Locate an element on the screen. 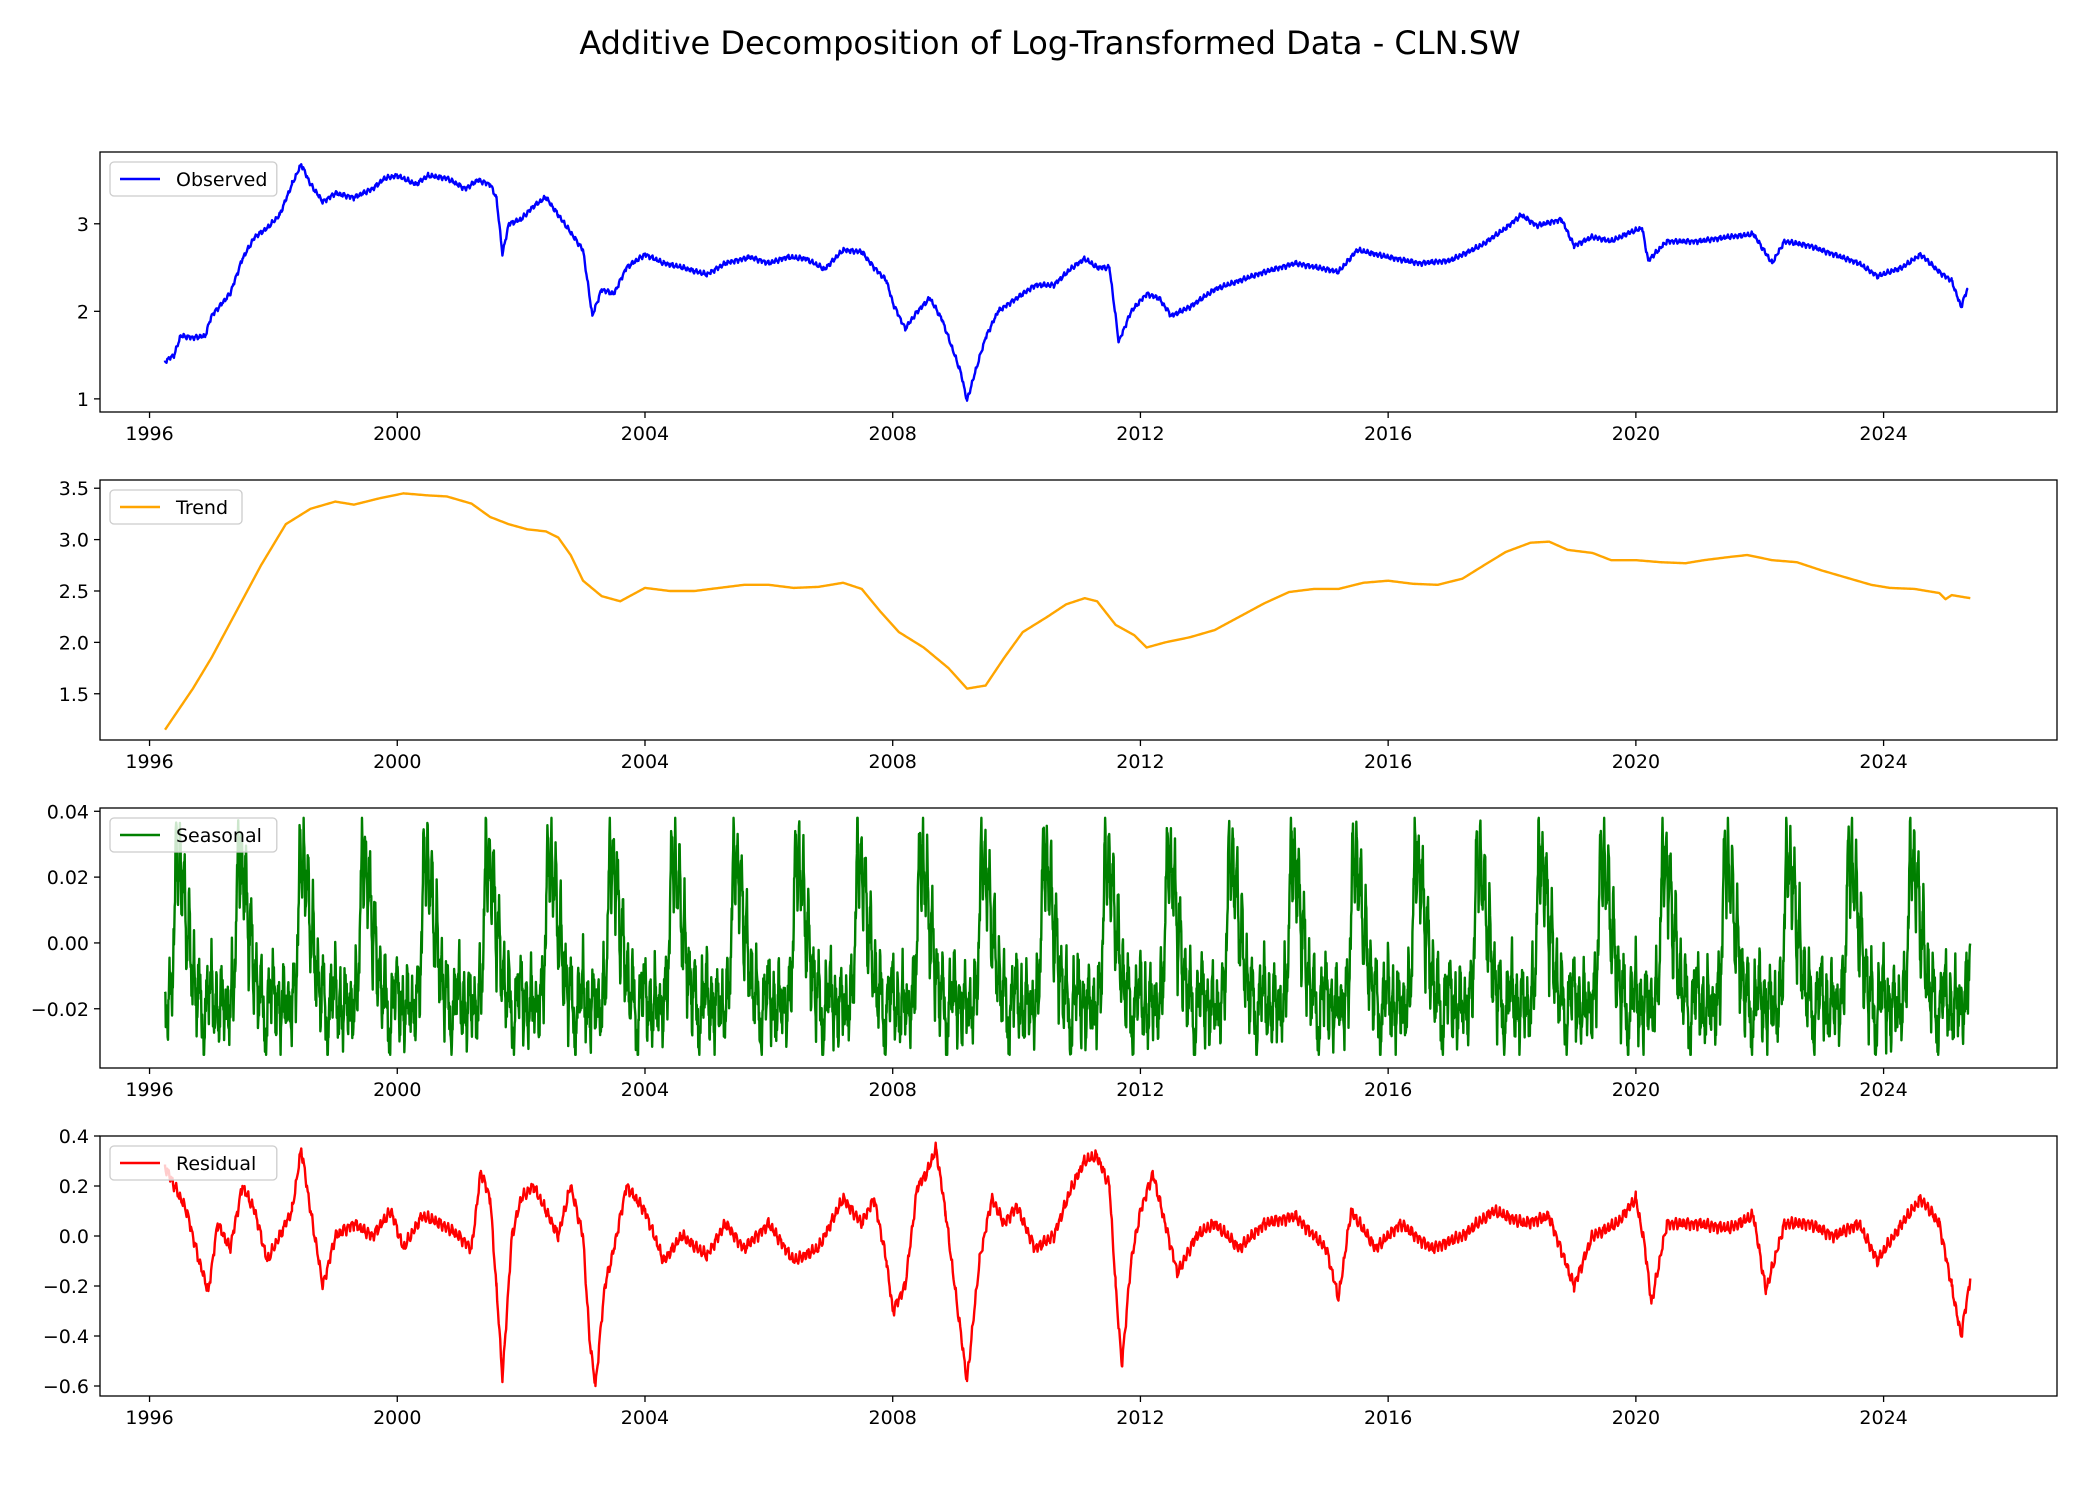 The width and height of the screenshot is (2100, 1500). observed-x-tick-label: 2008 is located at coordinates (893, 434).